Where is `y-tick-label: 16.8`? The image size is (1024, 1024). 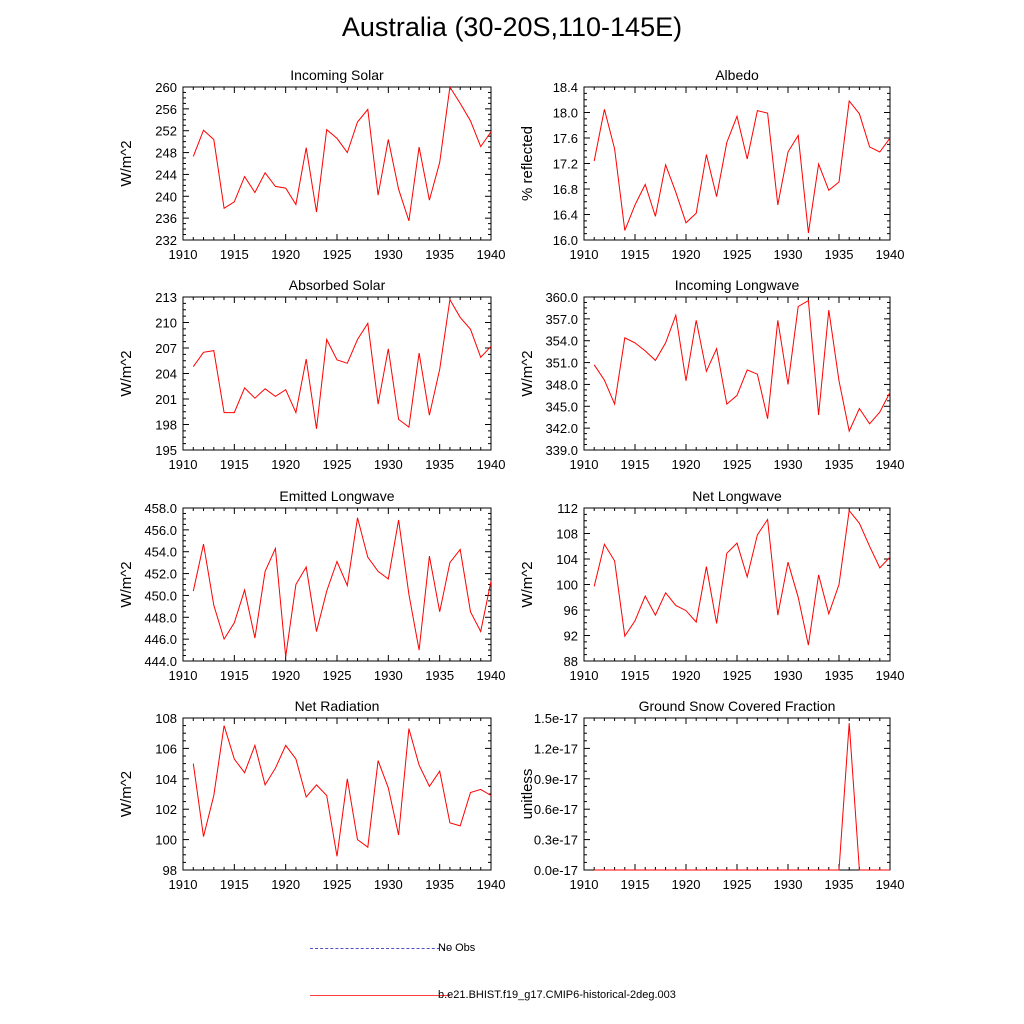 y-tick-label: 16.8 is located at coordinates (565, 189).